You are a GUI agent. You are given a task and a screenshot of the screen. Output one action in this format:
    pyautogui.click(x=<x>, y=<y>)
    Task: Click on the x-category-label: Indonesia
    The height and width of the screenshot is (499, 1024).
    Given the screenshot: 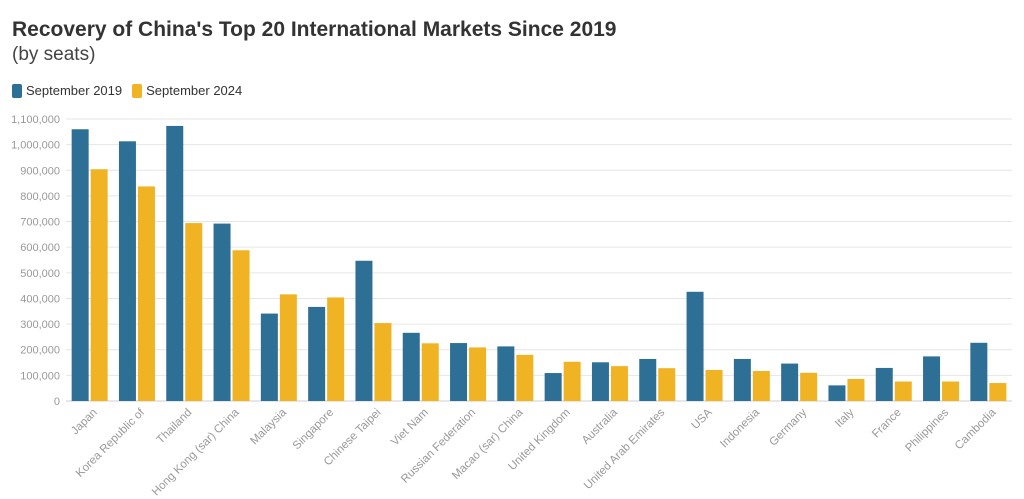 What is the action you would take?
    pyautogui.click(x=740, y=428)
    